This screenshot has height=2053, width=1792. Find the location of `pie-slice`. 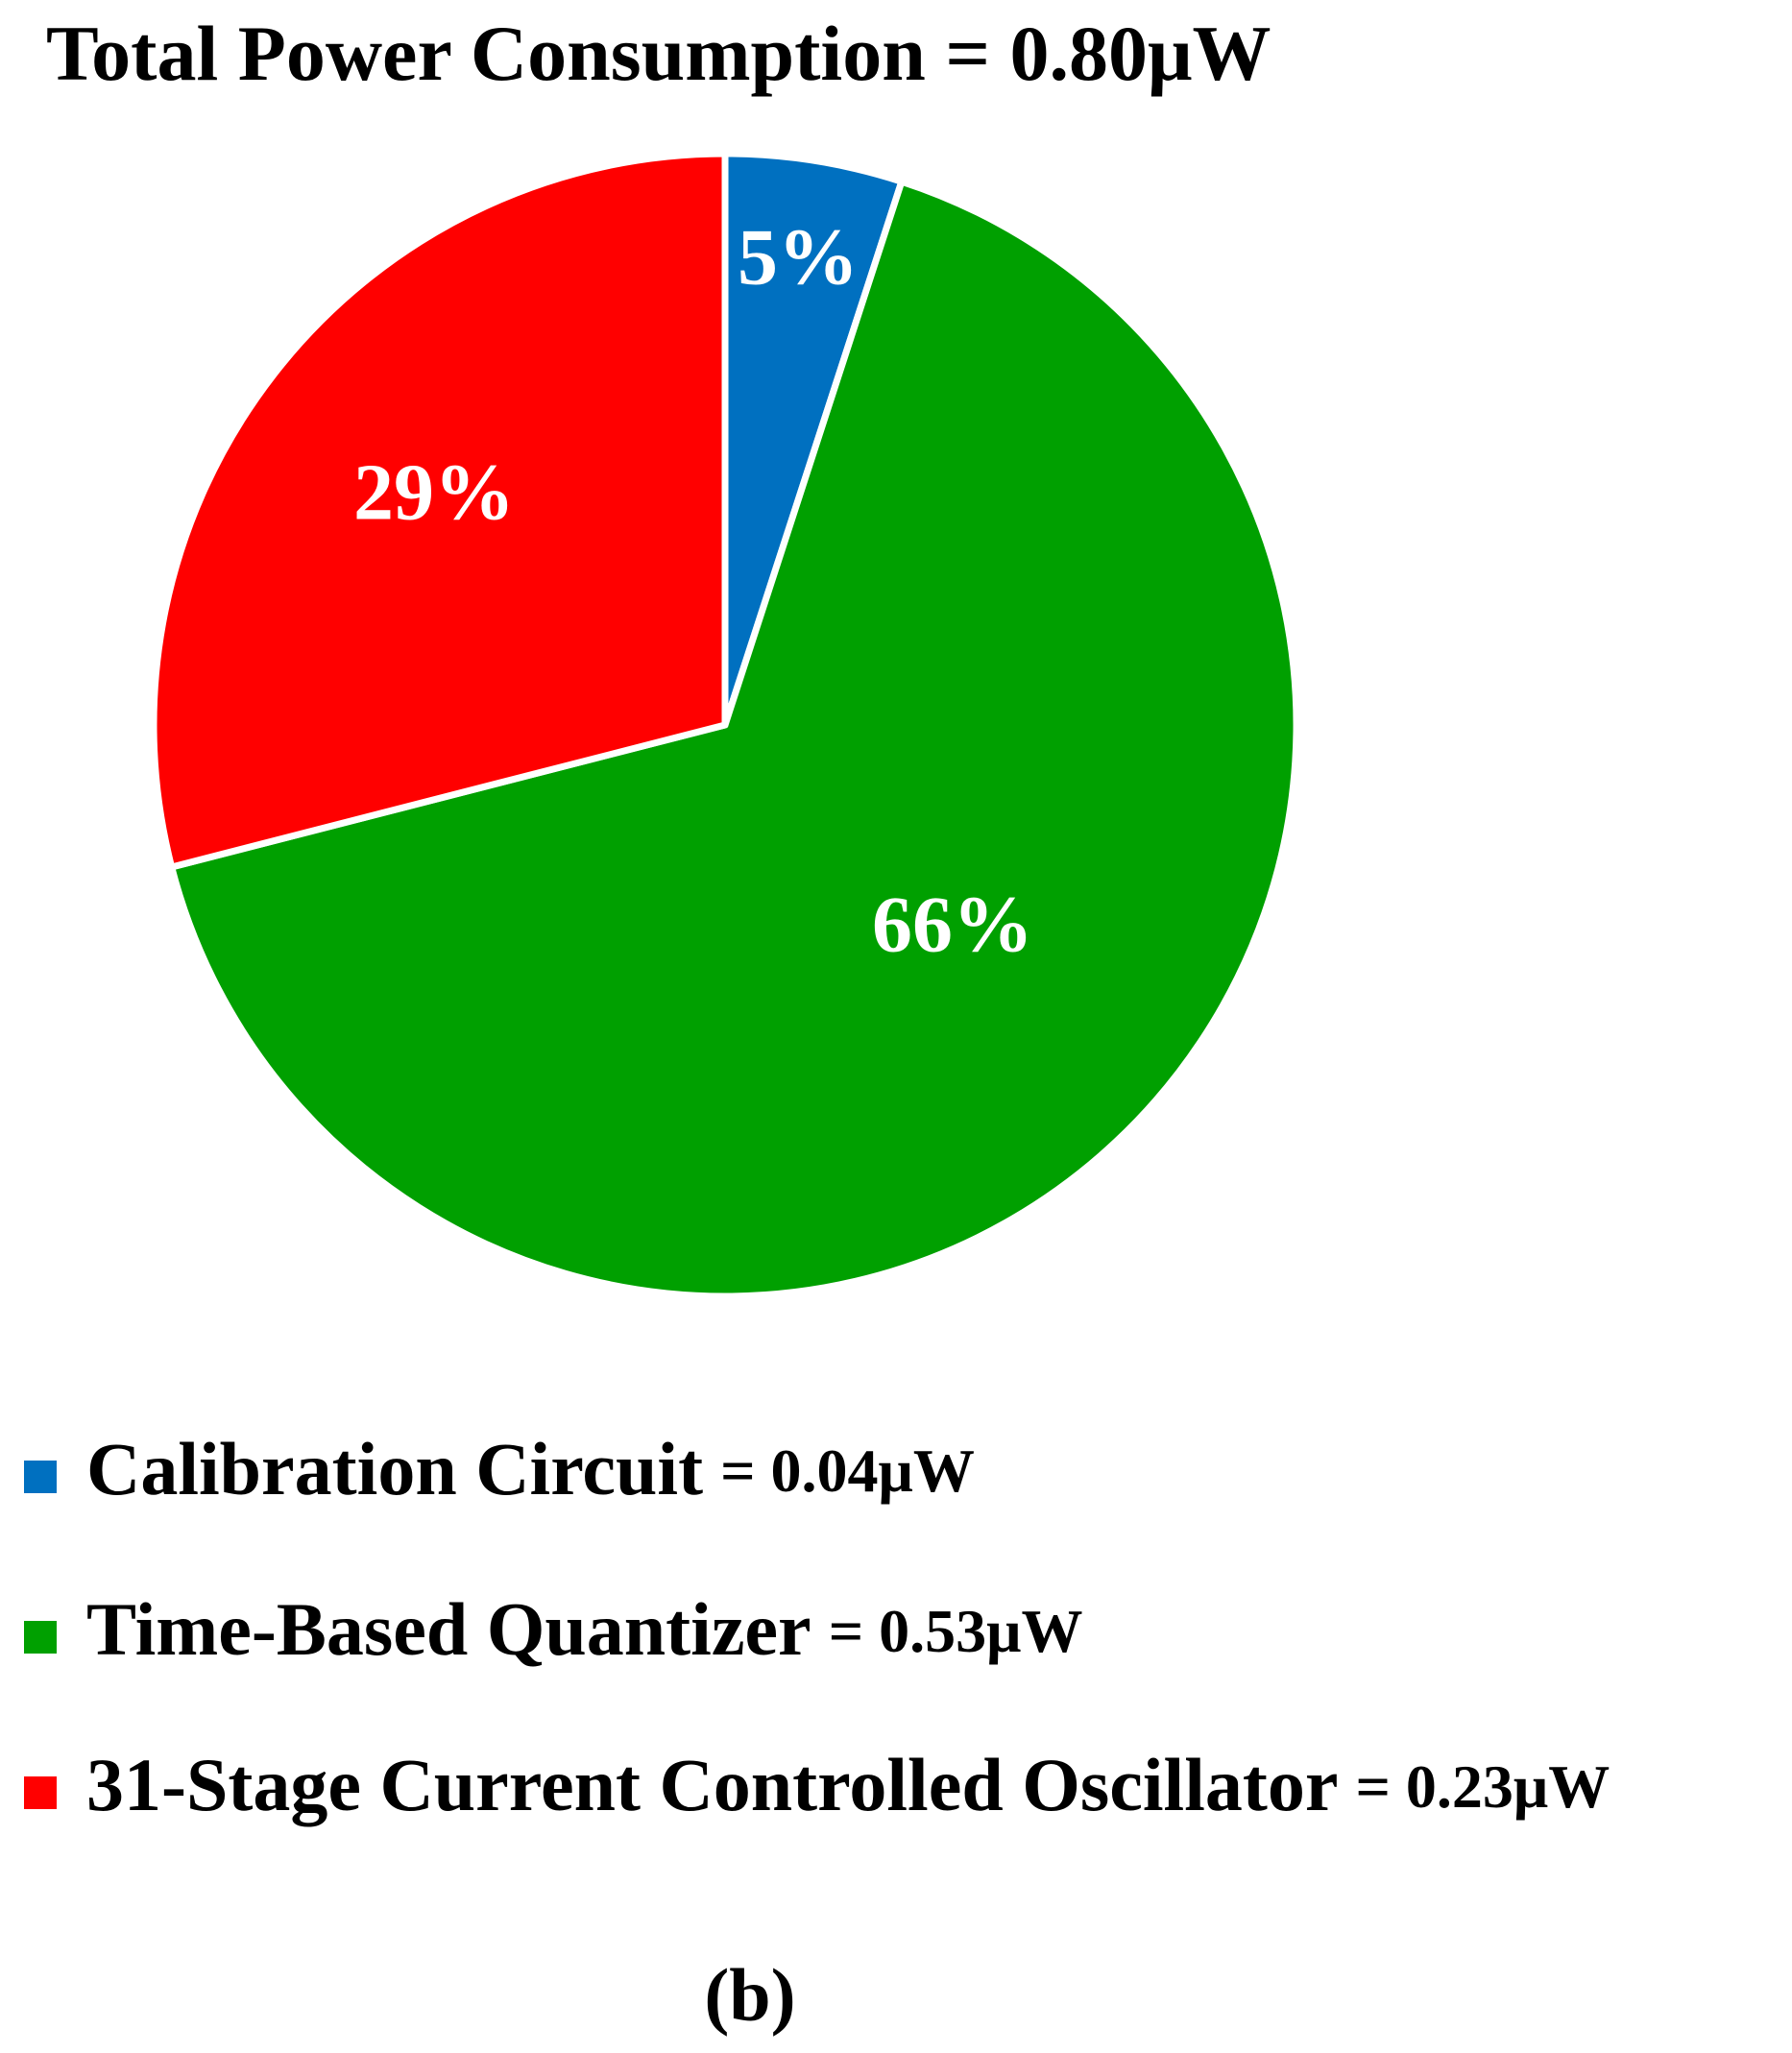

pie-slice is located at coordinates (439, 510).